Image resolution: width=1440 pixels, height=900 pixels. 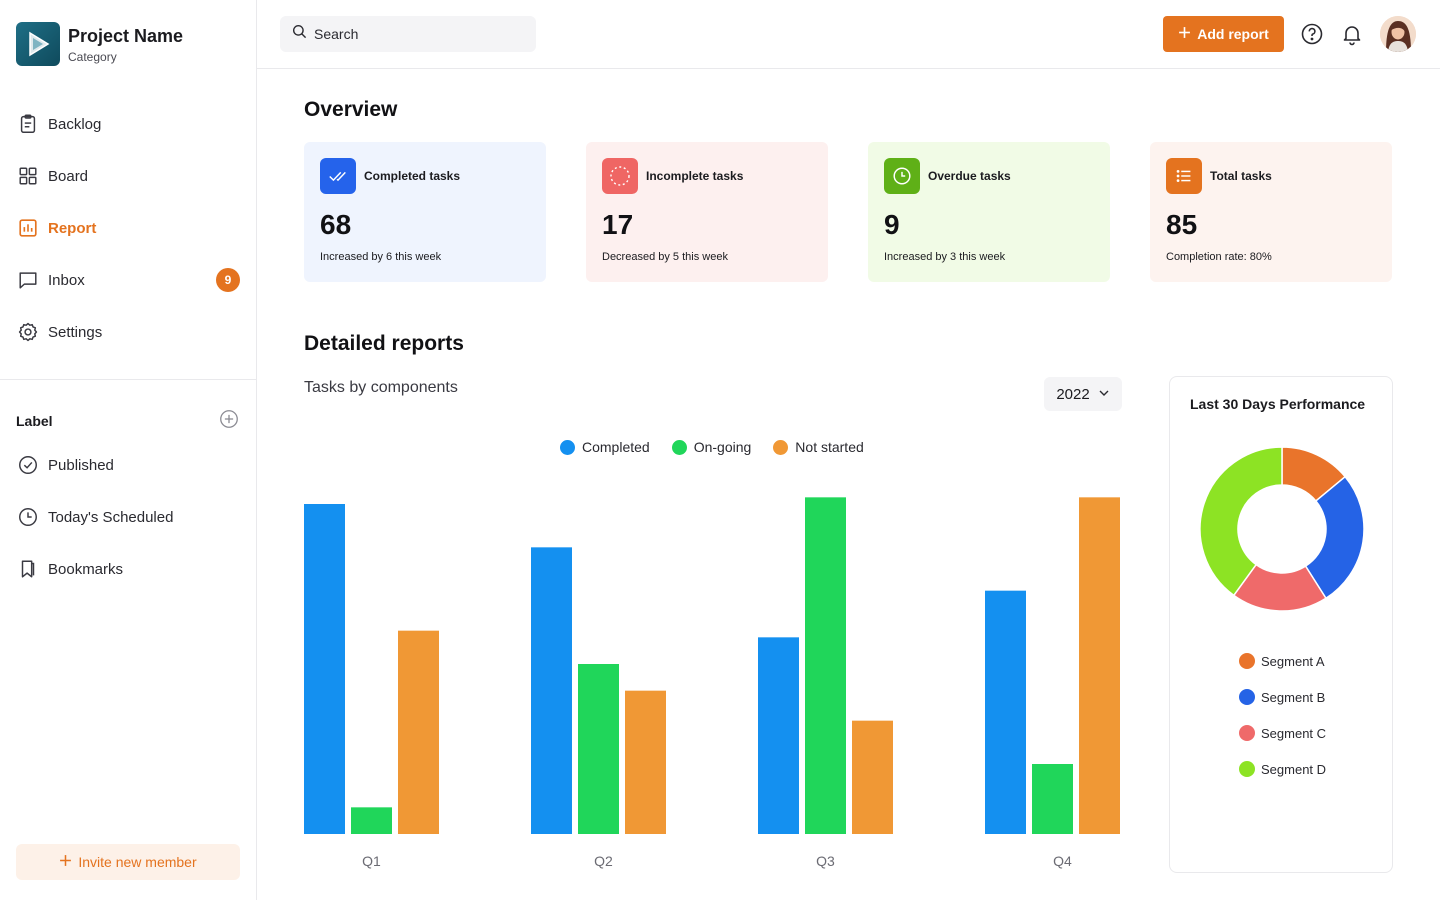 What do you see at coordinates (128, 379) in the screenshot?
I see `sidebar-divider` at bounding box center [128, 379].